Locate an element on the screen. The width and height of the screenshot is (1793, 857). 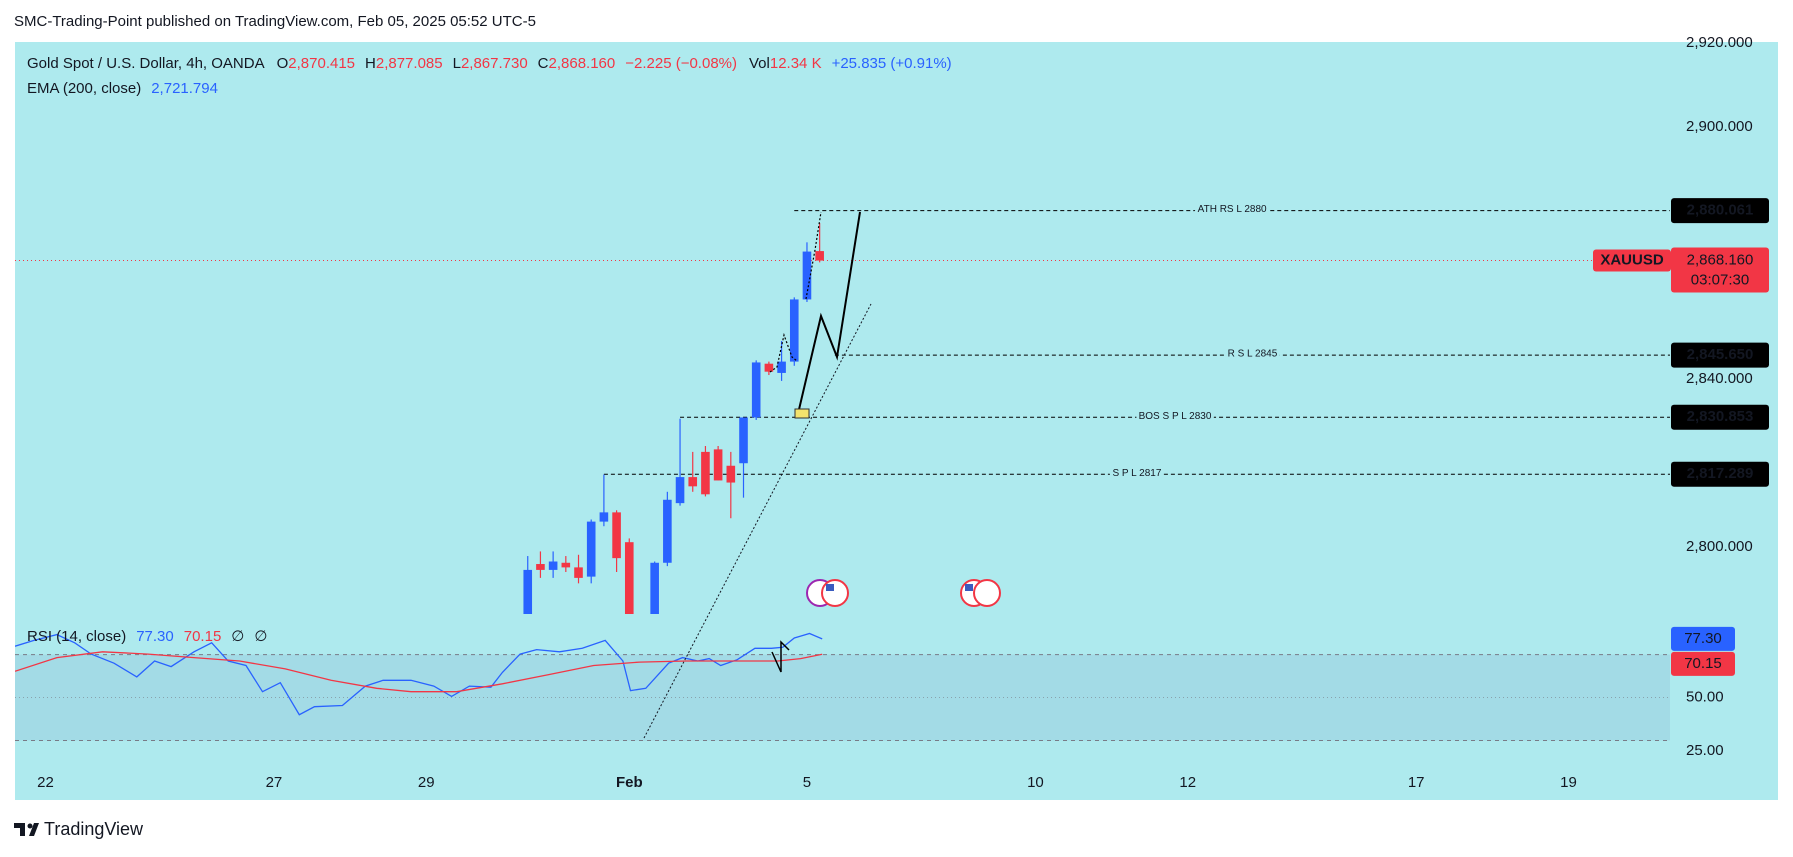
x-tick-label: 27 is located at coordinates (274, 782).